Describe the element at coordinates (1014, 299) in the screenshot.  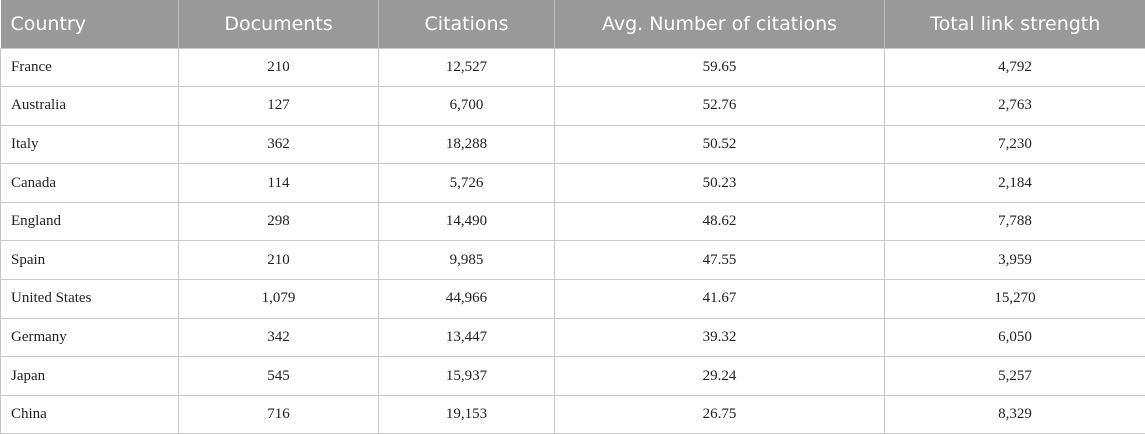
I see `cell-total-link-strength: 15,270` at that location.